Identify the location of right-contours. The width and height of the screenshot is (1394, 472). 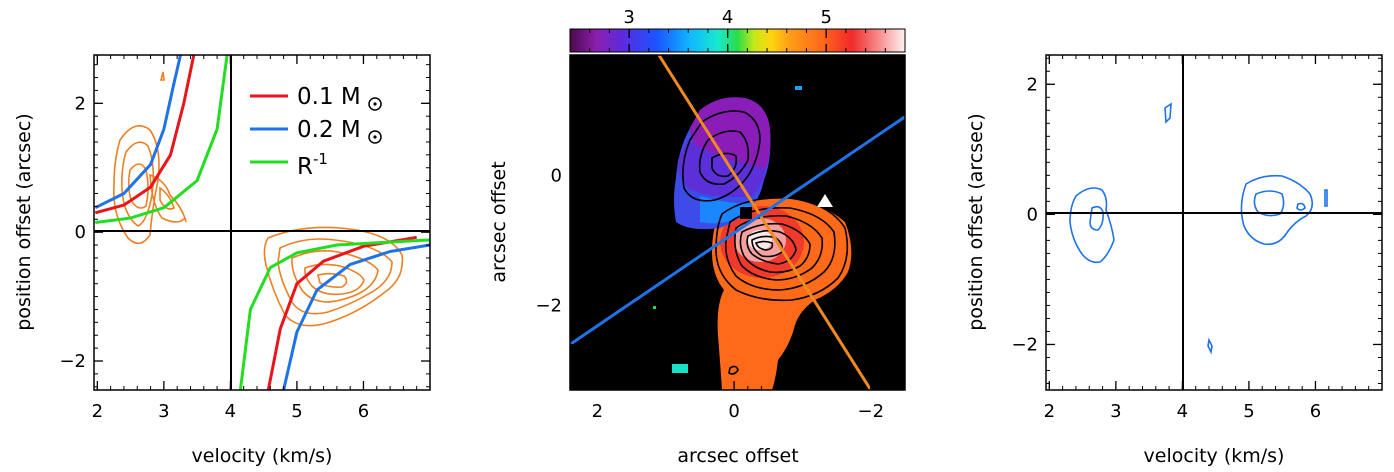
(1198, 228).